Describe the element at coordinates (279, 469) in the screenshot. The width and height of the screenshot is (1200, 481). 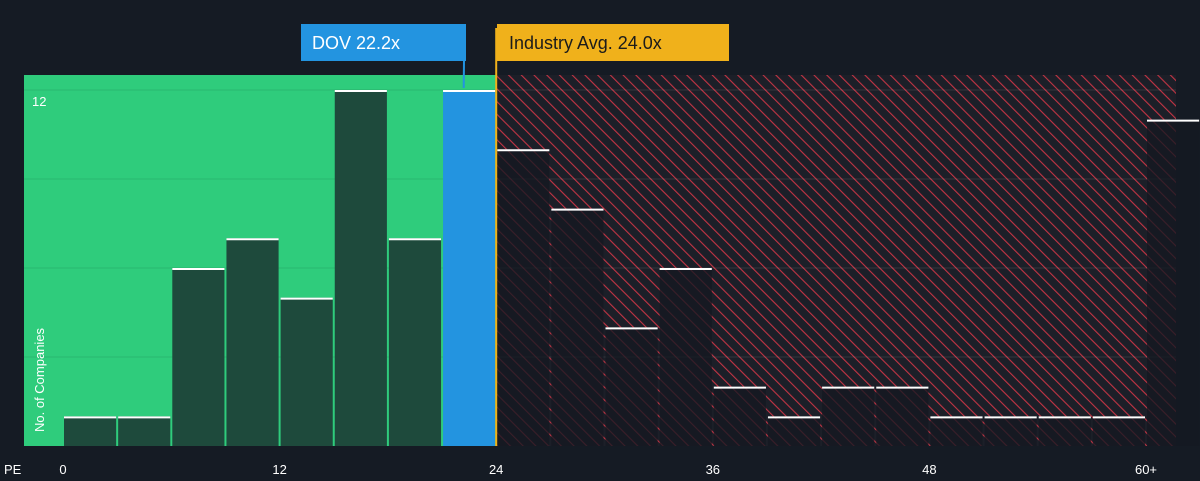
I see `x-tick-label: 12` at that location.